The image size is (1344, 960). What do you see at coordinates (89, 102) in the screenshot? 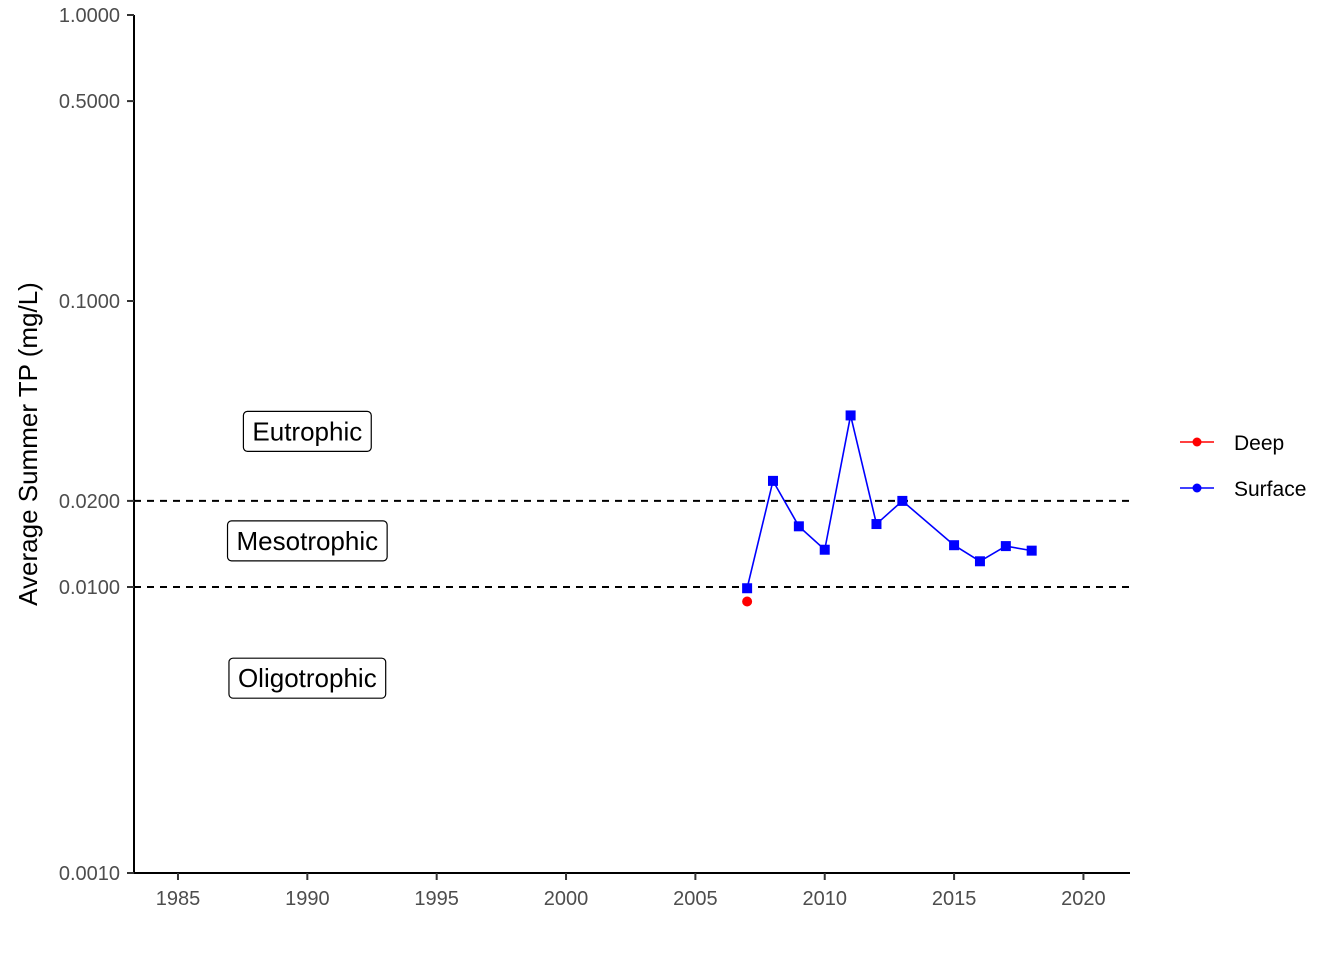
I see `y-tick-label: 0.5000` at bounding box center [89, 102].